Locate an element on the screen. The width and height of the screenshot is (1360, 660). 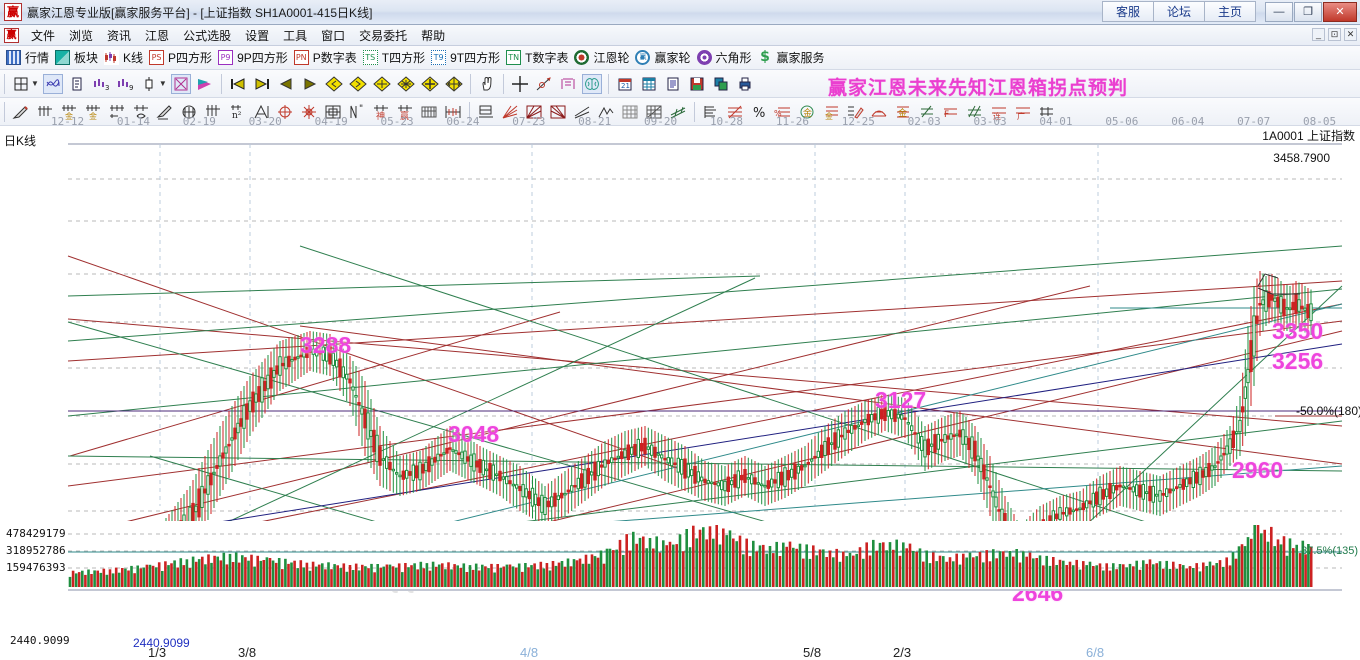
toolbar-winner-wheel-button: 赢 赢家轮 is located at coordinates (662, 57).